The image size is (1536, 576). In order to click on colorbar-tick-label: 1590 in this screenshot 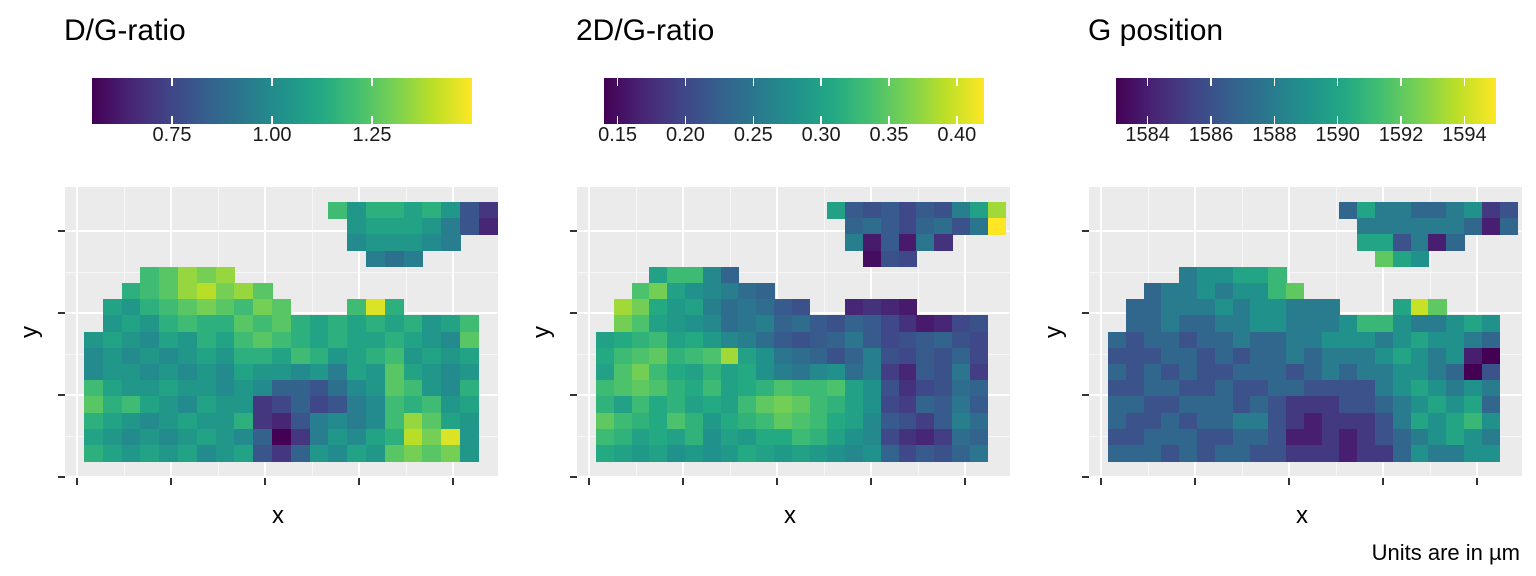, I will do `click(1337, 135)`.